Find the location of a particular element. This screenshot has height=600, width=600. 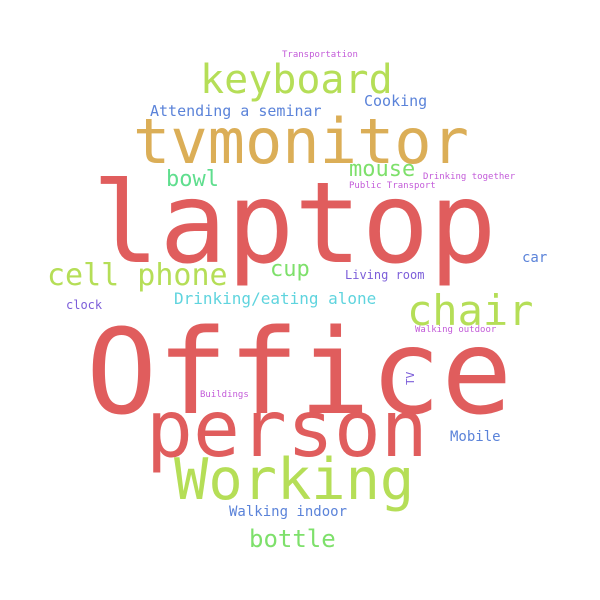

word-public-transport: Public Transport is located at coordinates (392, 186).